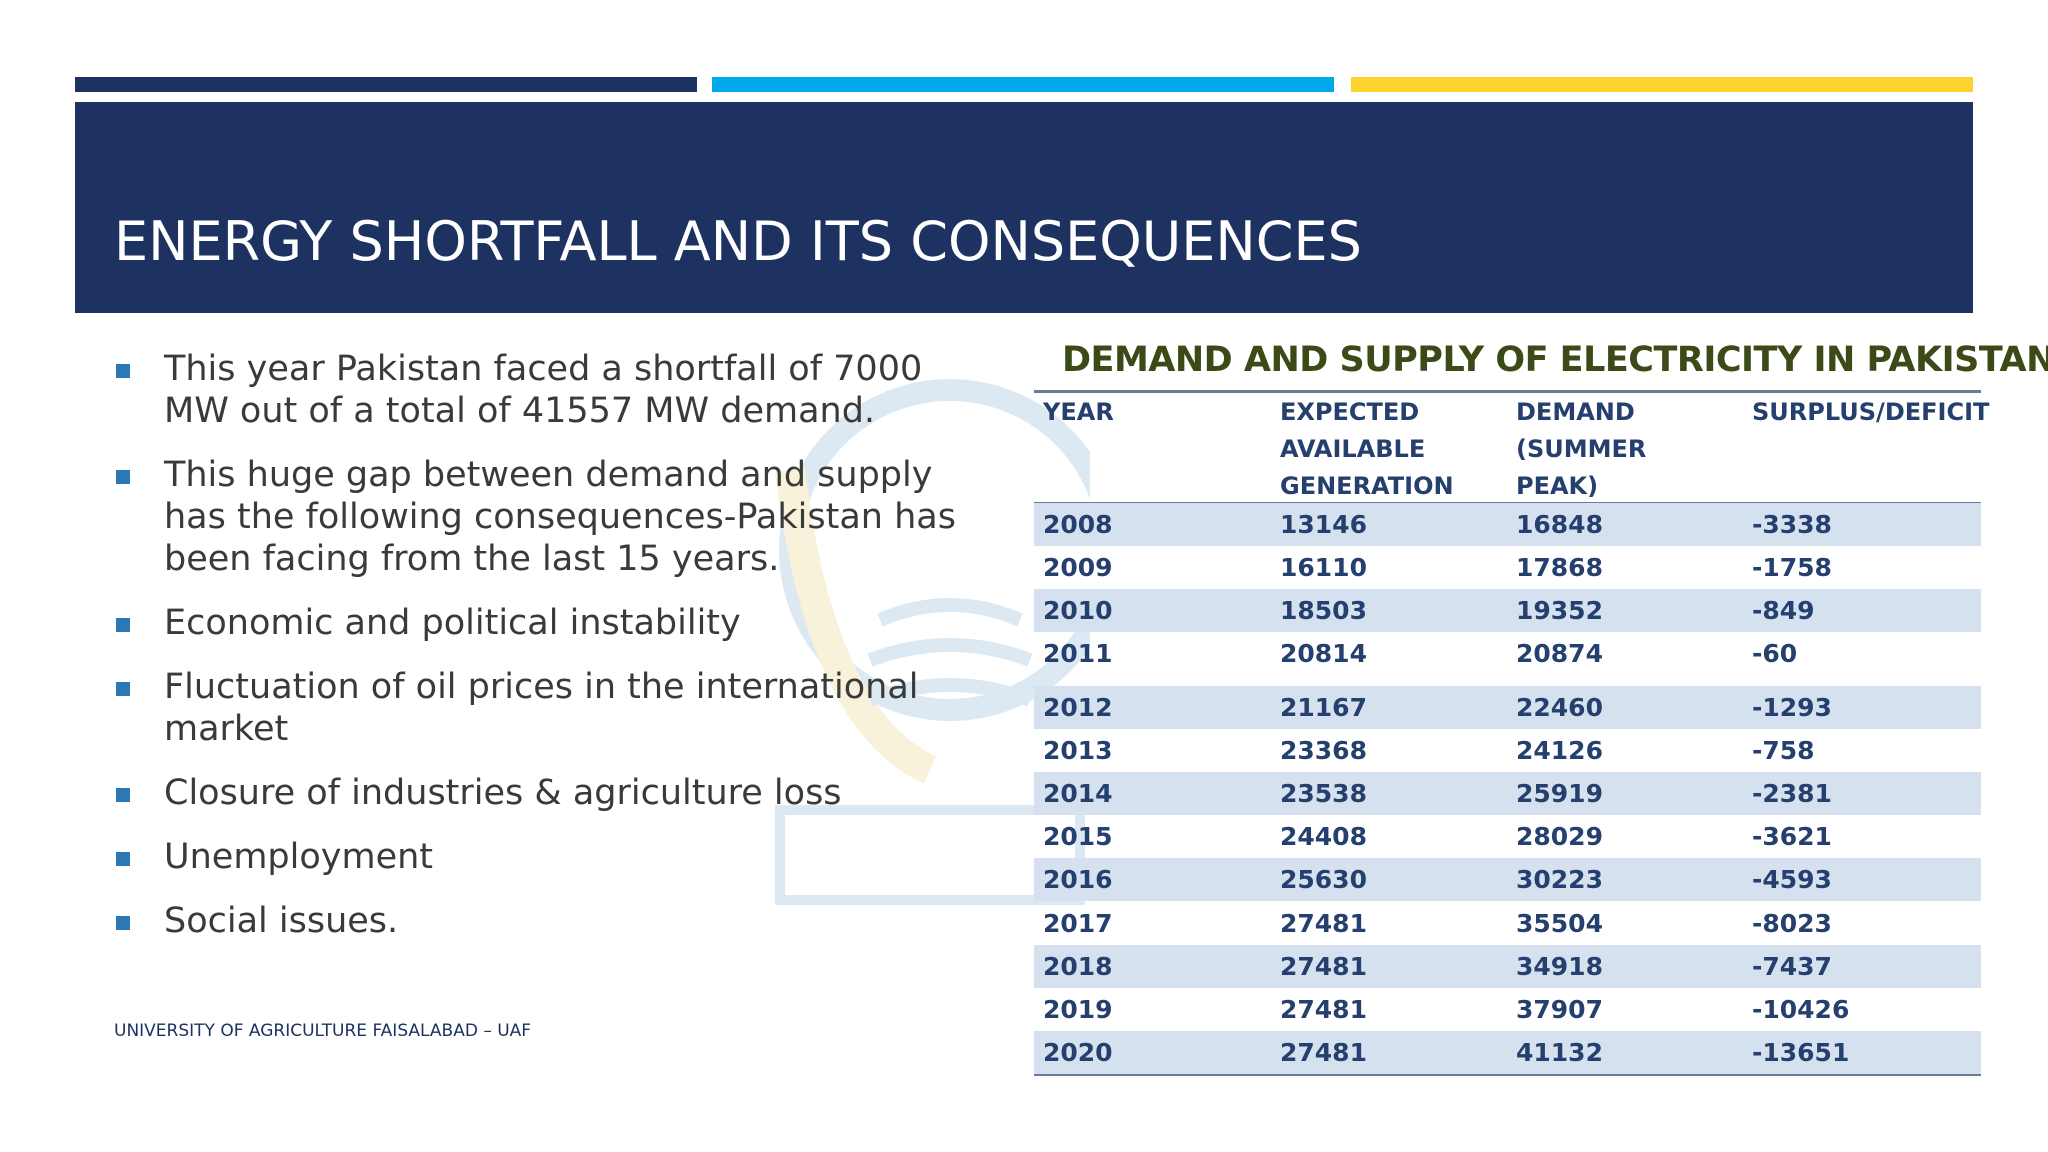 This screenshot has width=2048, height=1152. What do you see at coordinates (554, 921) in the screenshot?
I see `bullet-item: Social issues.` at bounding box center [554, 921].